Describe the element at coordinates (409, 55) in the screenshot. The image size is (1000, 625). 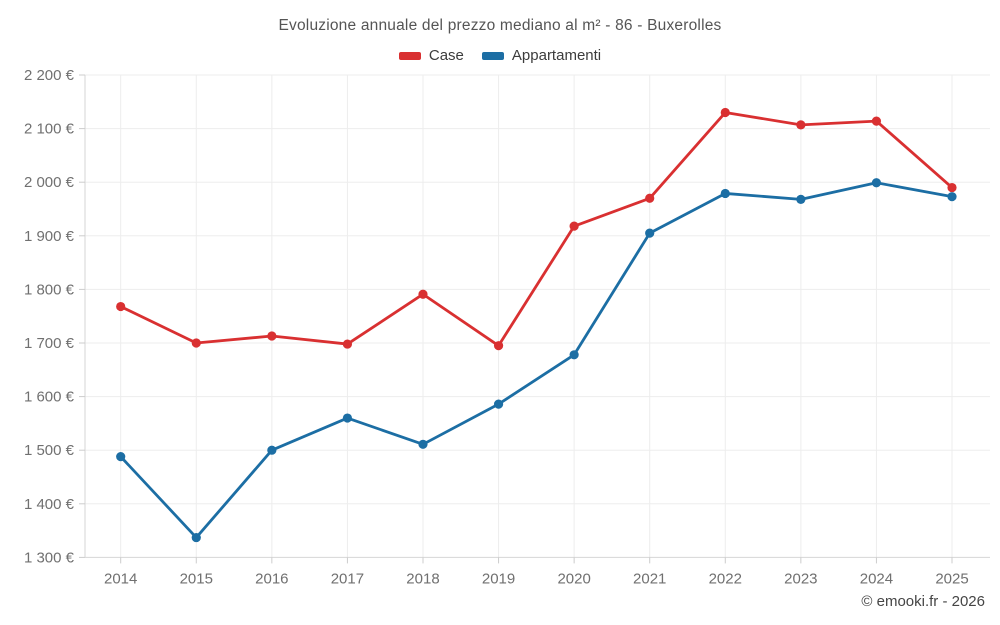
I see `legend-swatch-case-icon` at that location.